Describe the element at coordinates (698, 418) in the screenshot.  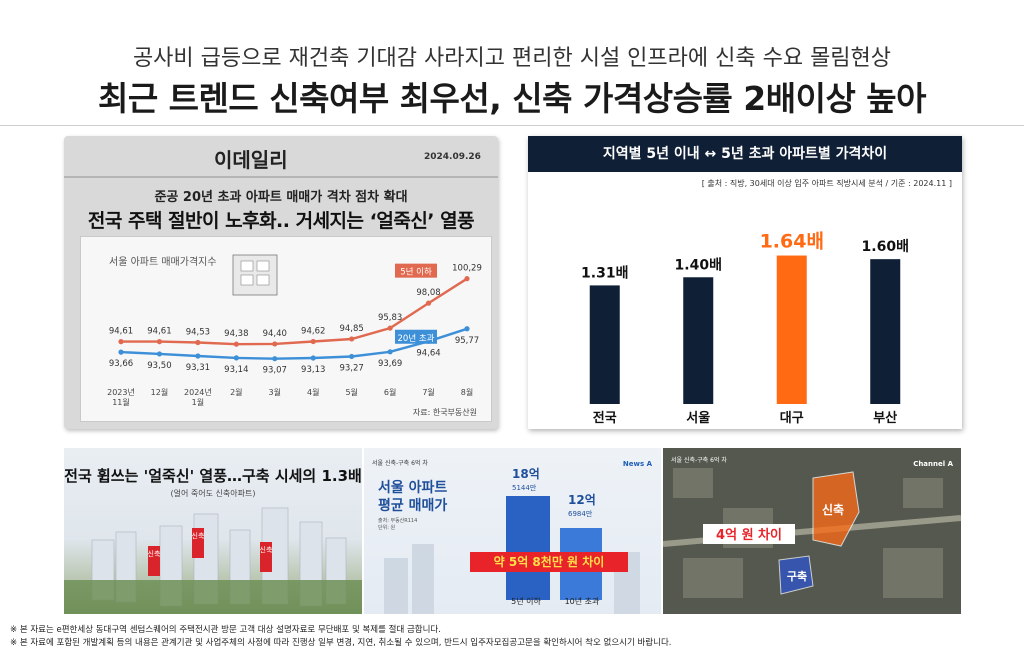
I see `category-label: 서울` at that location.